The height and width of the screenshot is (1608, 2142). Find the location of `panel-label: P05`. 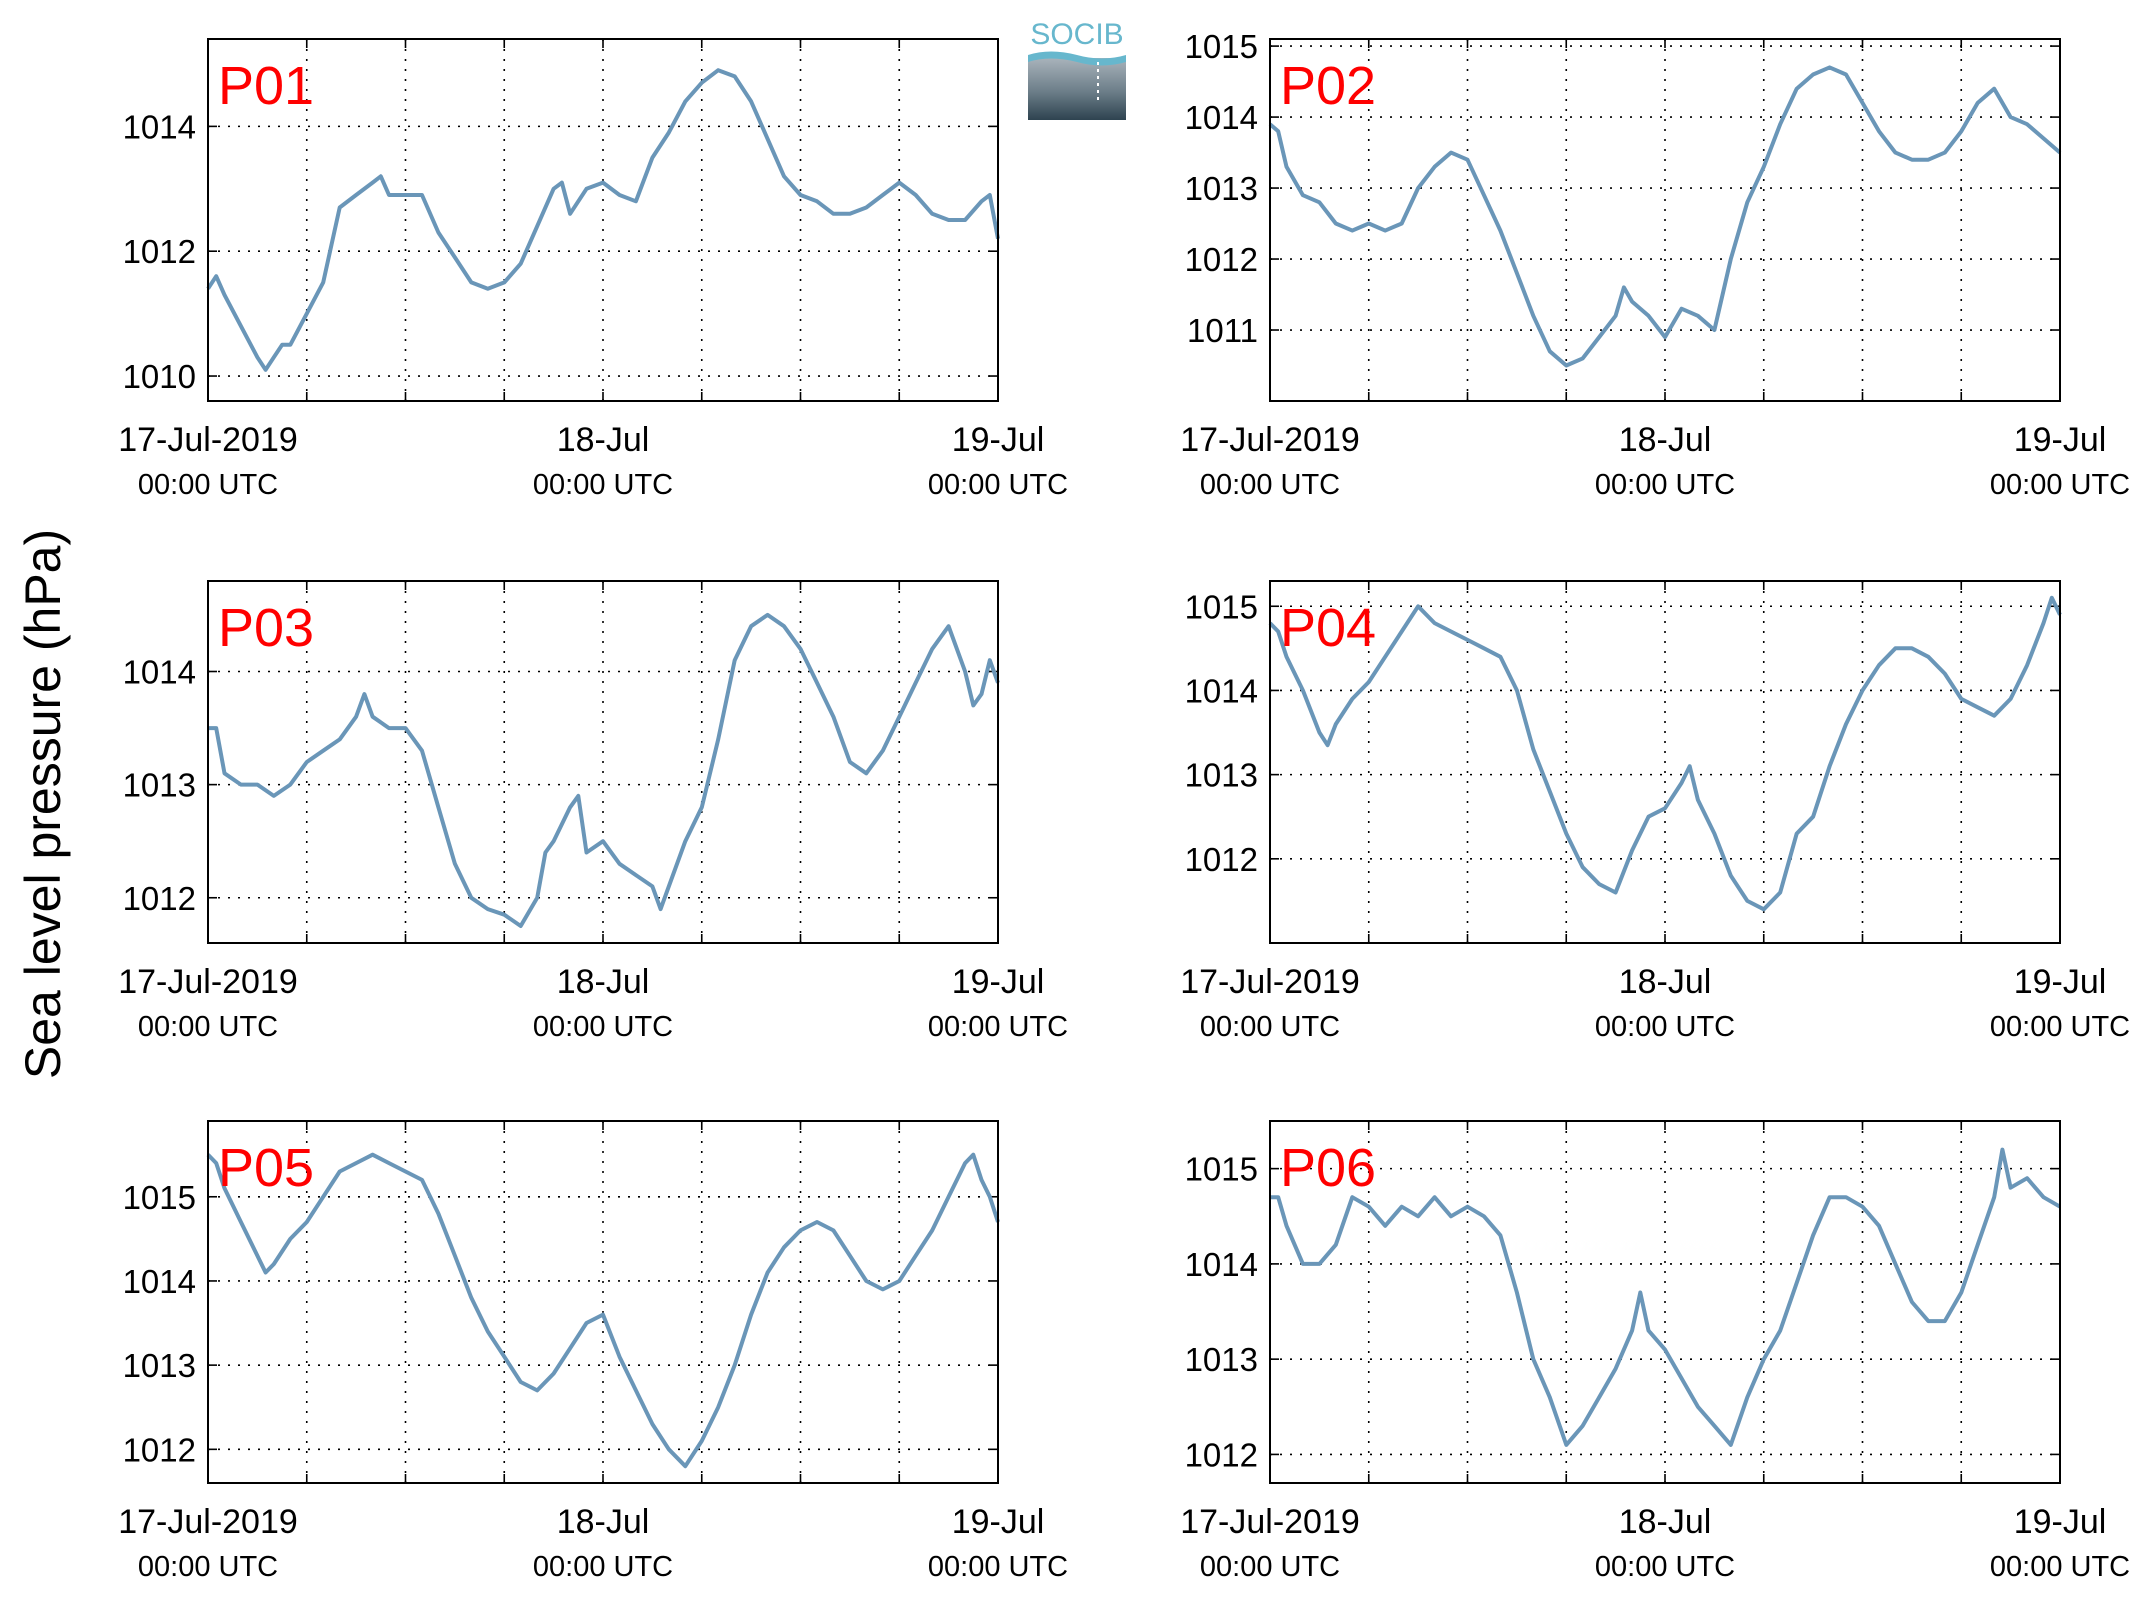

panel-label: P05 is located at coordinates (266, 1168).